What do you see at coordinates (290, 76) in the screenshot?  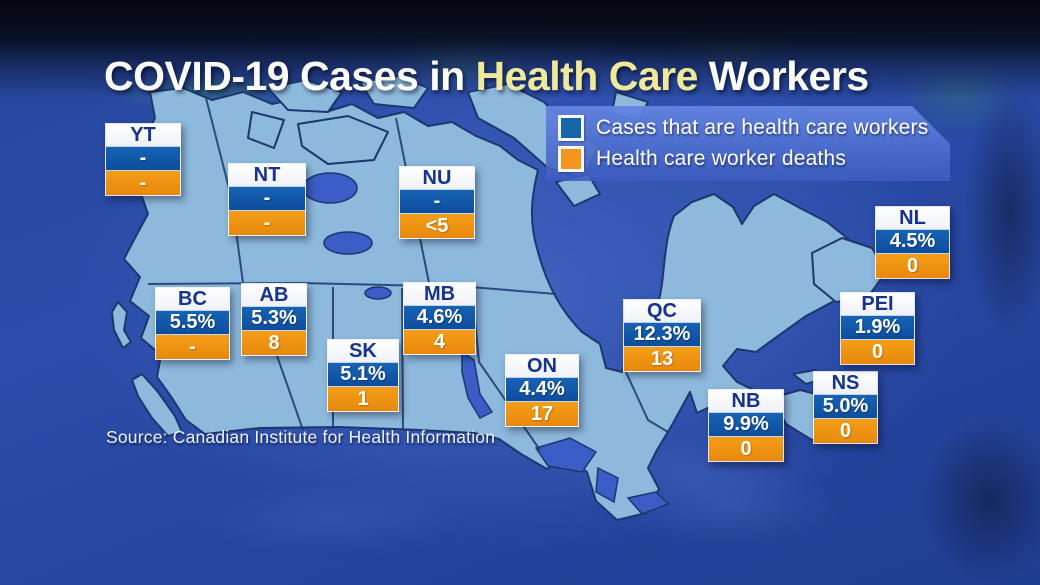 I see `title-prefix: COVID-19 Cases in` at bounding box center [290, 76].